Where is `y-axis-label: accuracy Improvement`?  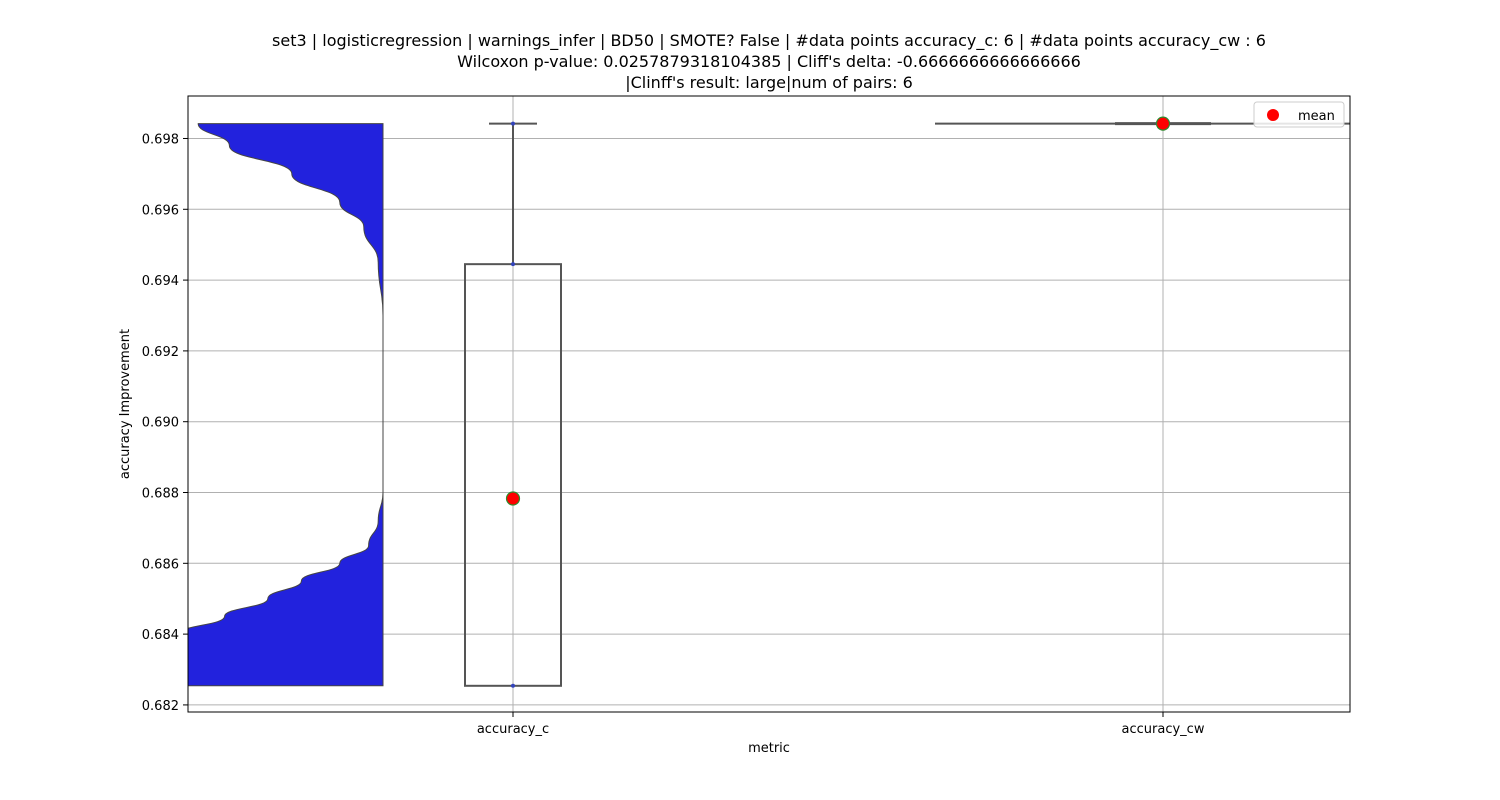
y-axis-label: accuracy Improvement is located at coordinates (125, 404).